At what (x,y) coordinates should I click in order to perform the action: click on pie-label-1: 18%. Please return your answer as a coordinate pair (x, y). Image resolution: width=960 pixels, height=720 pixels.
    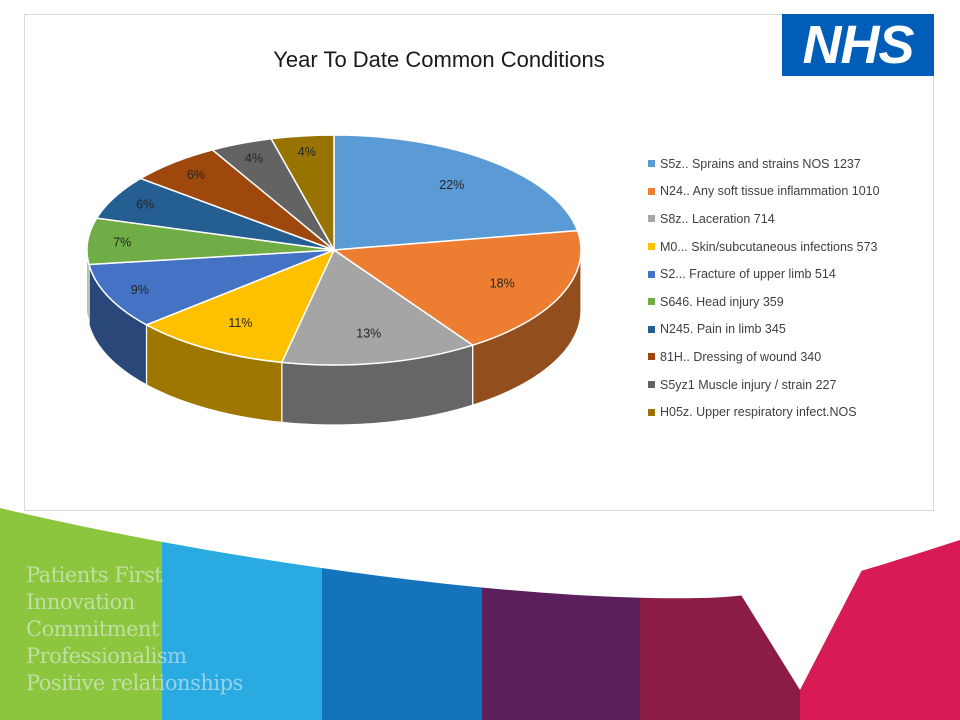
    Looking at the image, I should click on (502, 283).